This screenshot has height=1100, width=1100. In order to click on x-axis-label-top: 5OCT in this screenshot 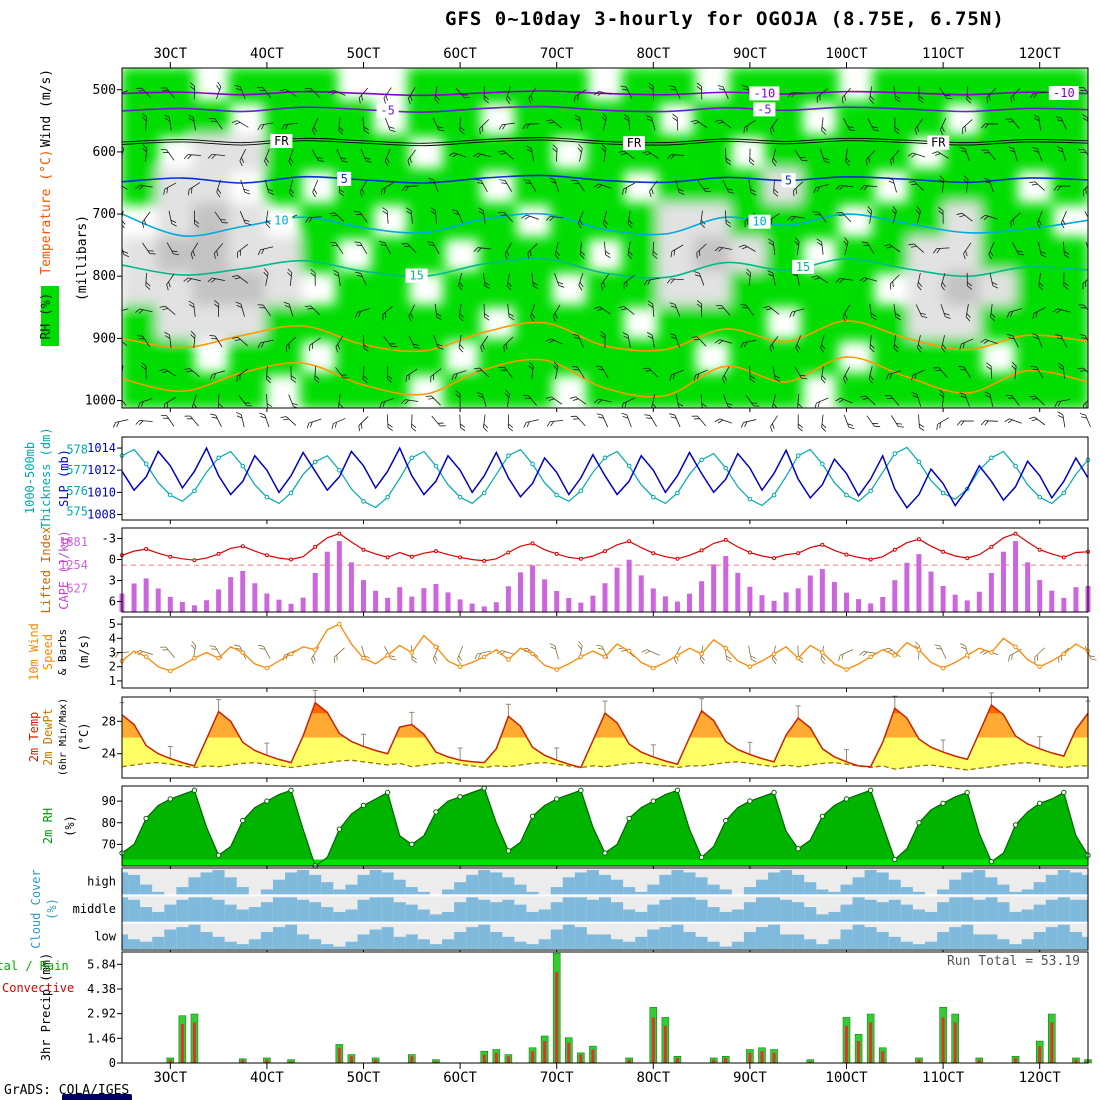, I will do `click(364, 54)`.